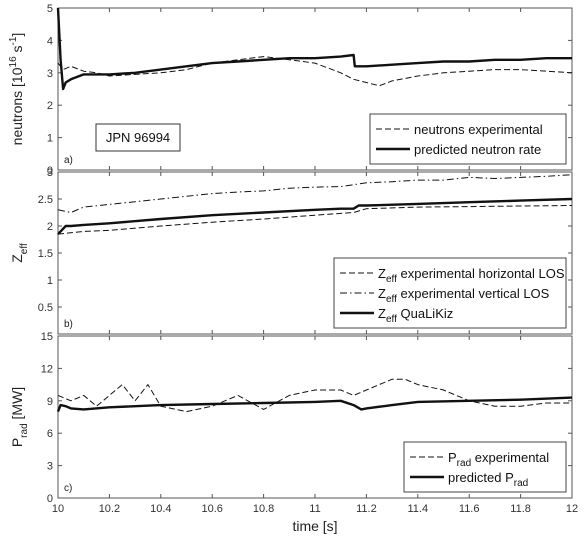 The height and width of the screenshot is (542, 586). Describe the element at coordinates (68, 488) in the screenshot. I see `panel-label: c)` at that location.